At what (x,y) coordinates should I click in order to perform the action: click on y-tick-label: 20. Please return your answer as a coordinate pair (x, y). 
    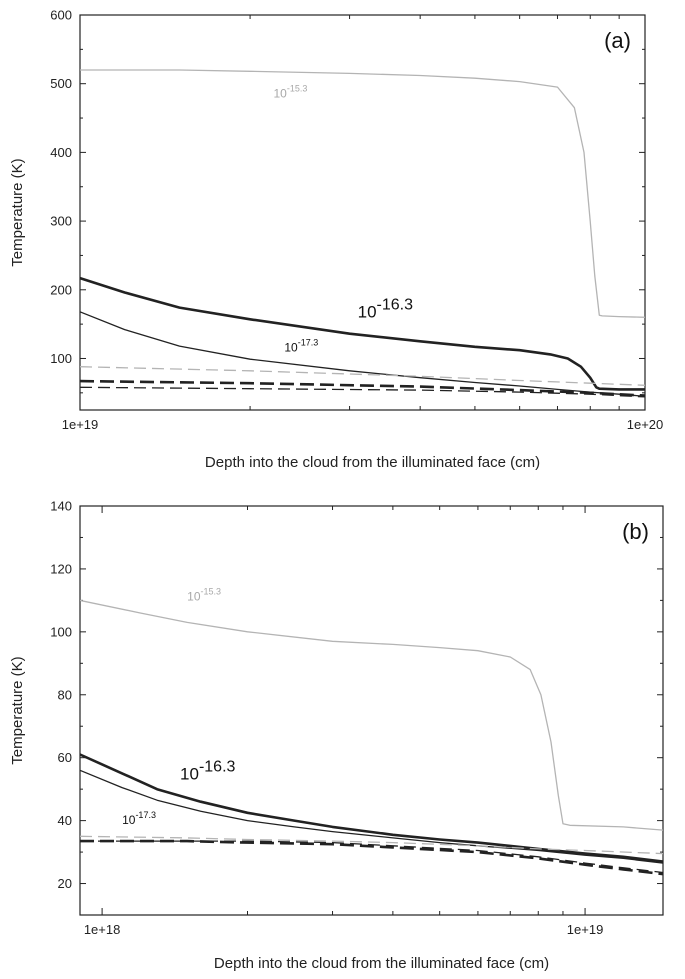
    Looking at the image, I should click on (65, 883).